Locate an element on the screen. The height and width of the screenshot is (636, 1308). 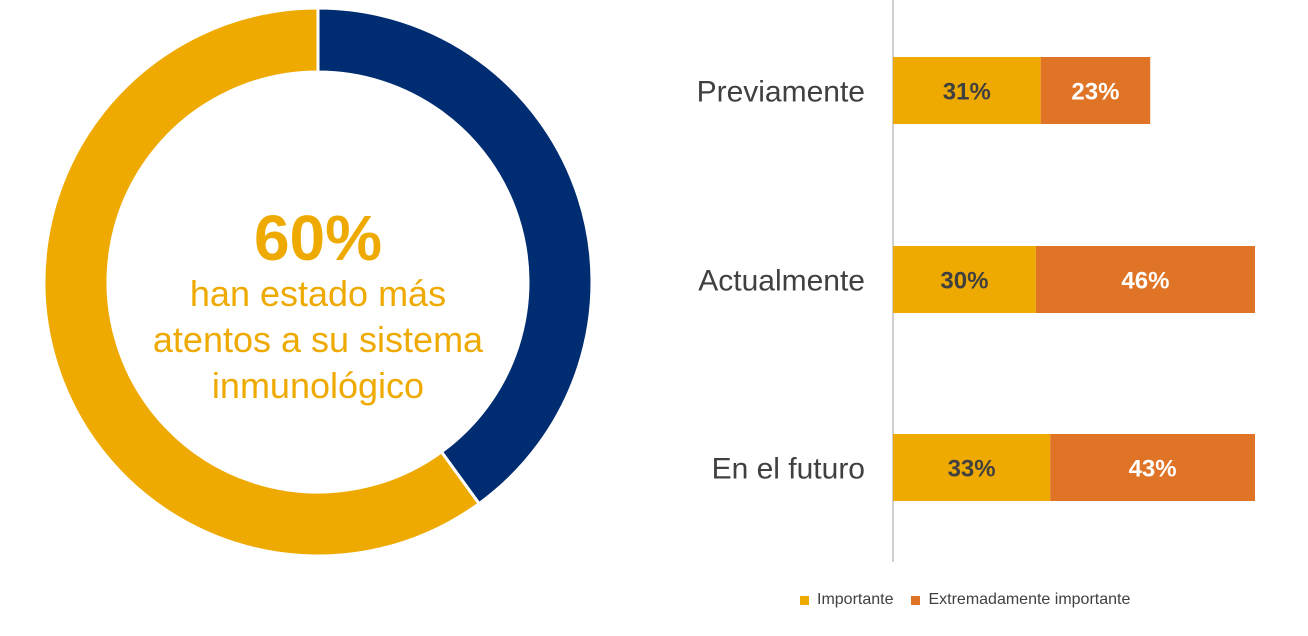
legend-item-importante: Importante is located at coordinates (846, 600).